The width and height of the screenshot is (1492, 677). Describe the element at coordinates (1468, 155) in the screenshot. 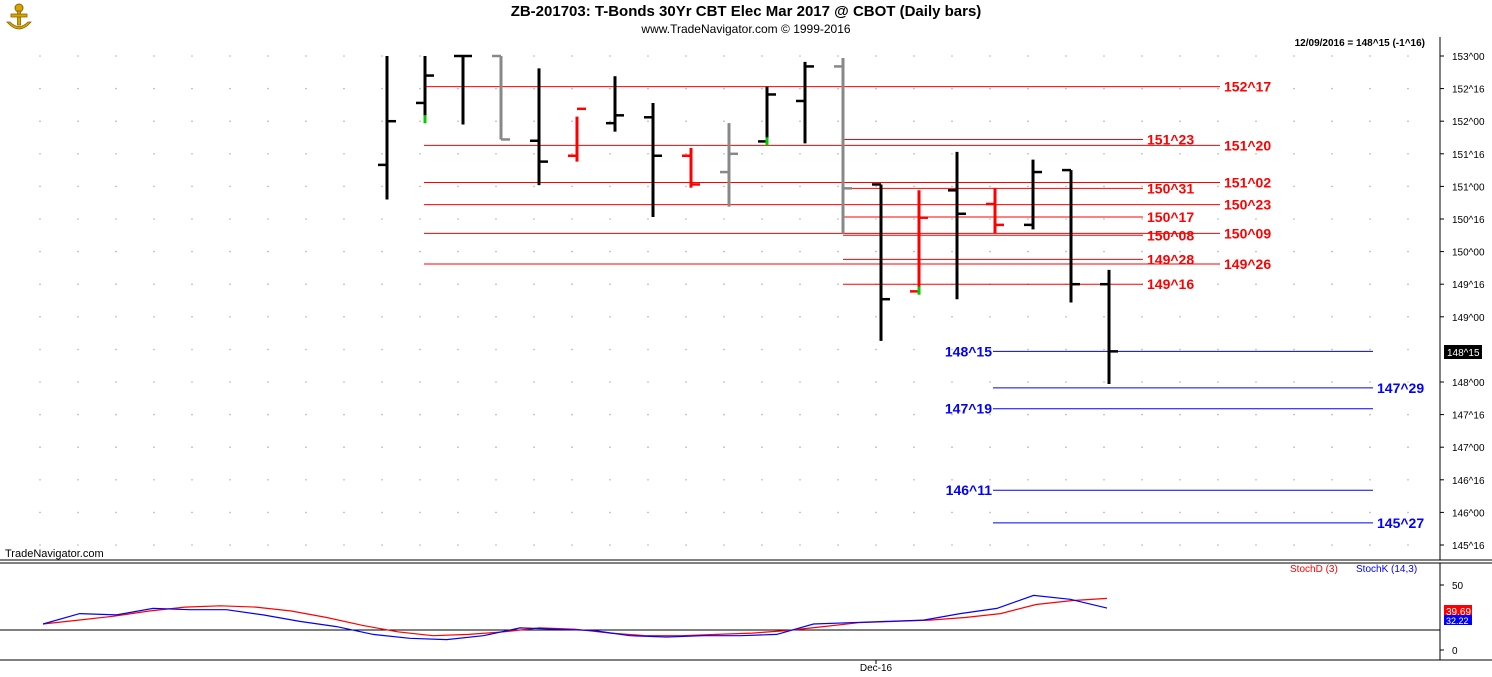

I see `y-axis-tick-label: 151^16` at that location.